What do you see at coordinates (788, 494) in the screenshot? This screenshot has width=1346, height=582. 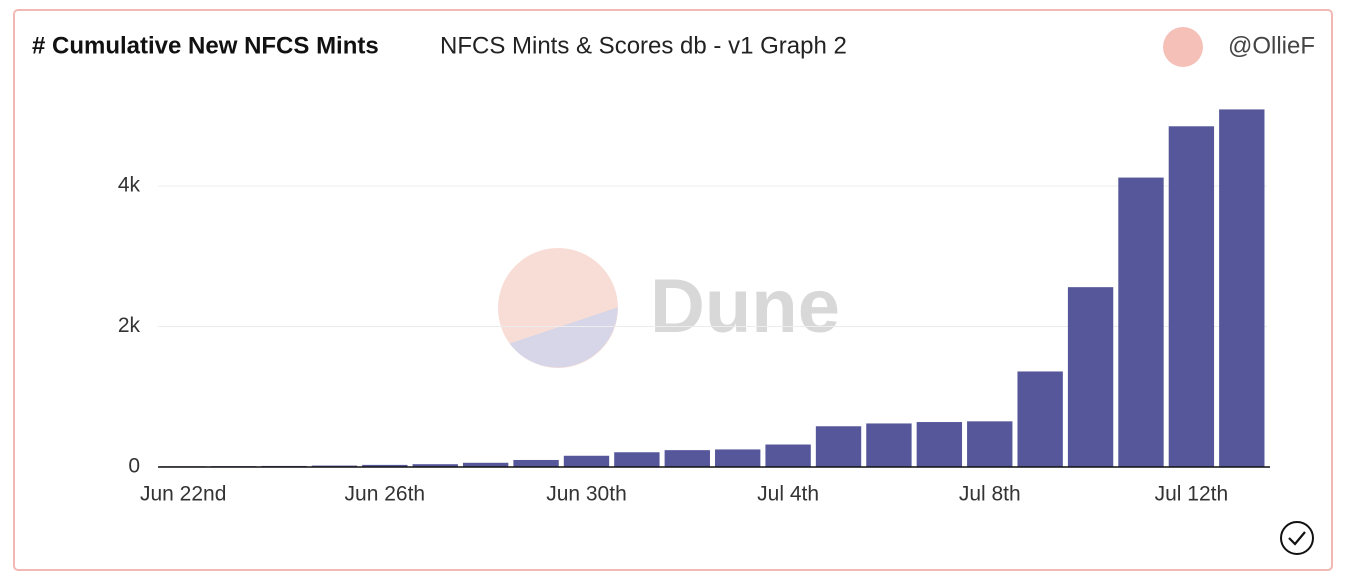 I see `x-tick-label: Jul 4th` at bounding box center [788, 494].